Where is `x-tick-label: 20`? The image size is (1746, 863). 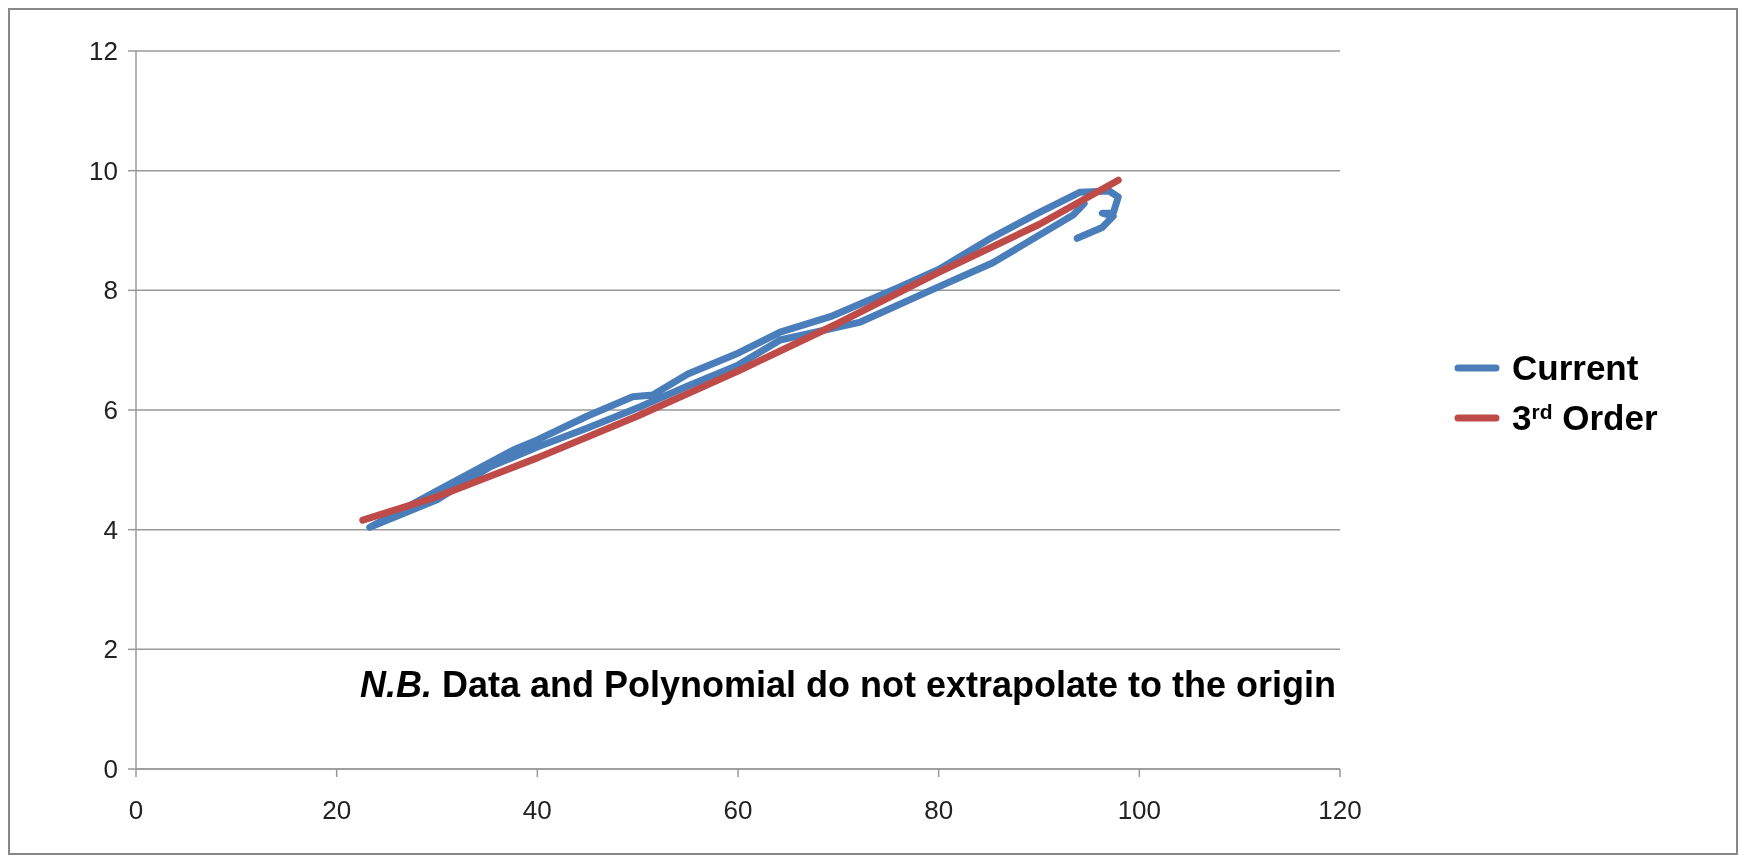
x-tick-label: 20 is located at coordinates (337, 810).